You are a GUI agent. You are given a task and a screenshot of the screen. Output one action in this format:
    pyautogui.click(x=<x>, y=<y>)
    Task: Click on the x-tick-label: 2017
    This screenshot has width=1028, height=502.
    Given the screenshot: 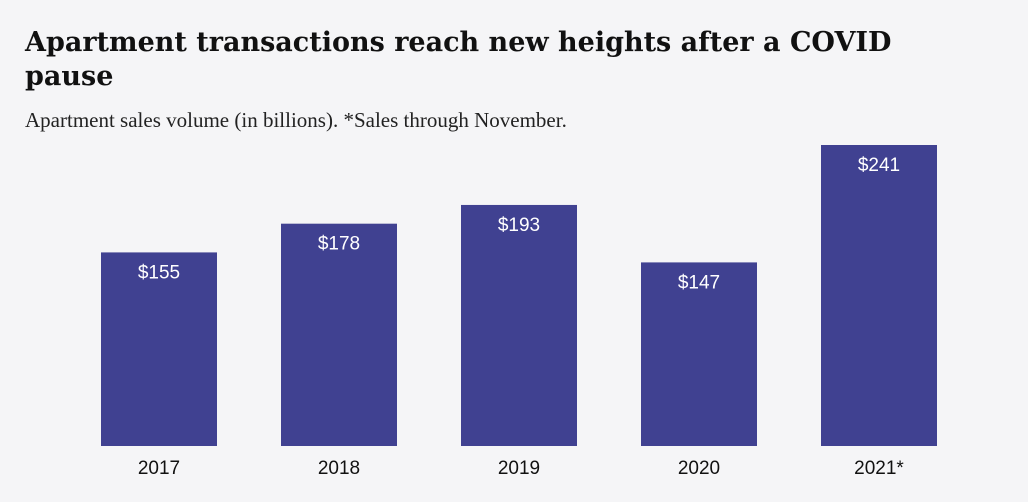 What is the action you would take?
    pyautogui.click(x=159, y=468)
    